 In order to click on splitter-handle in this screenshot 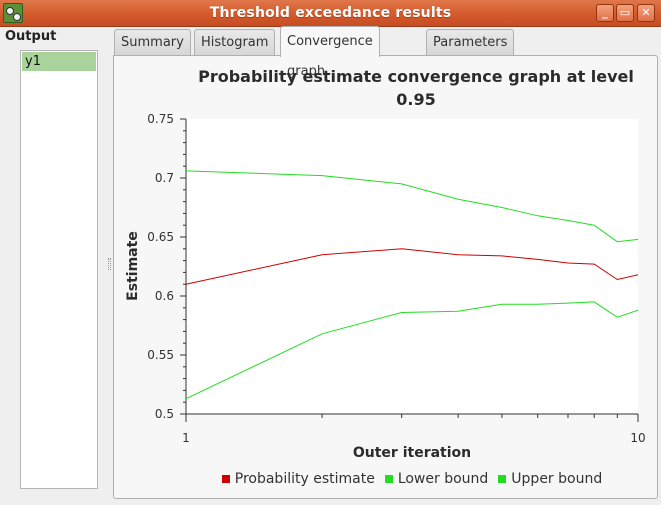, I will do `click(109, 264)`.